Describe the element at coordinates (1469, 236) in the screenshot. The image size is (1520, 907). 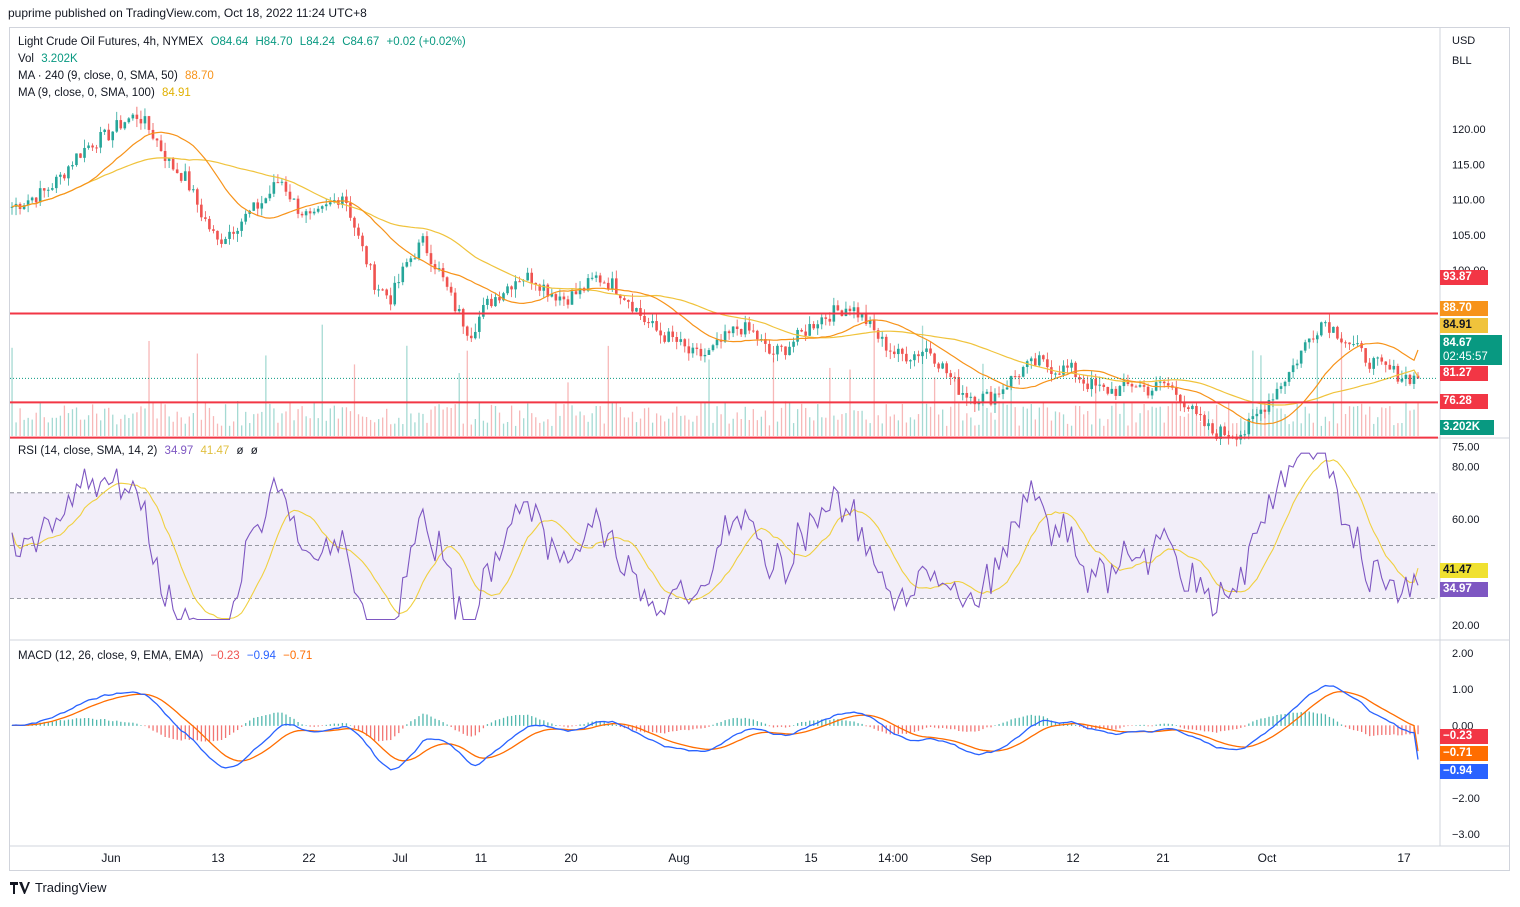
I see `price-tick-label: 105.00` at that location.